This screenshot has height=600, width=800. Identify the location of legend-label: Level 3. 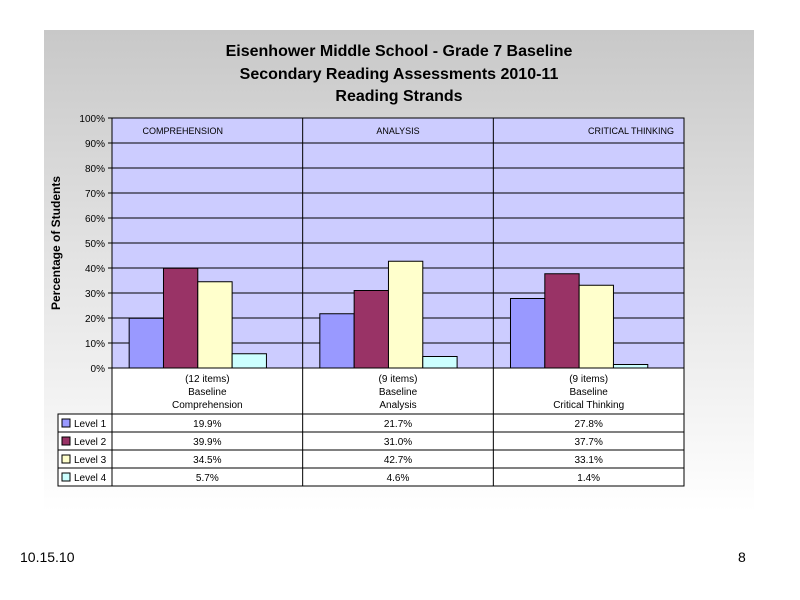
(90, 460).